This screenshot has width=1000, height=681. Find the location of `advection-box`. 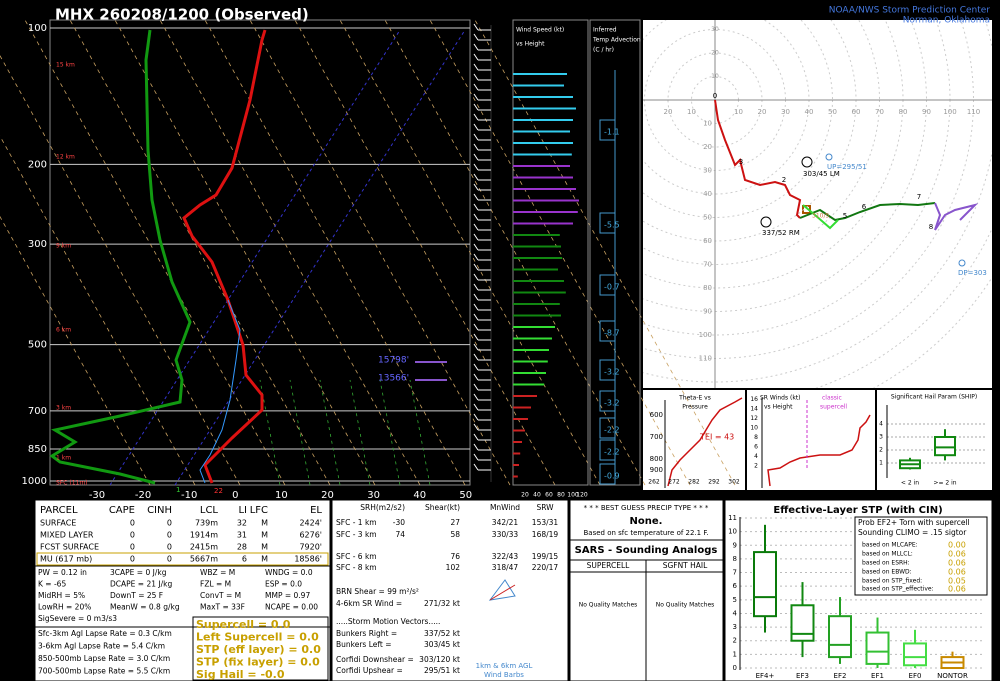

advection-box is located at coordinates (607, 474).